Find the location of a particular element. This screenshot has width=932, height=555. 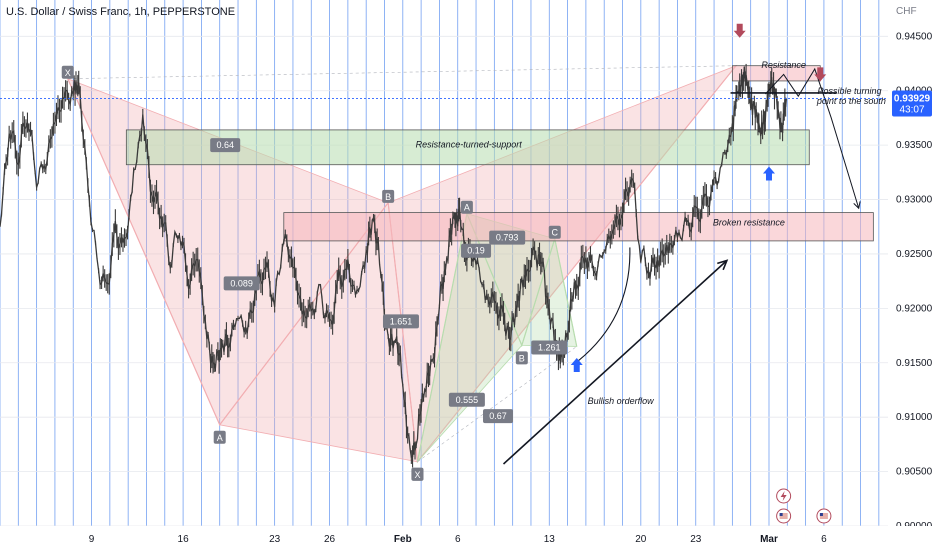

x-axis: 9 16 23 26 Feb 6 13 20 23 Mar 6 is located at coordinates (466, 538).